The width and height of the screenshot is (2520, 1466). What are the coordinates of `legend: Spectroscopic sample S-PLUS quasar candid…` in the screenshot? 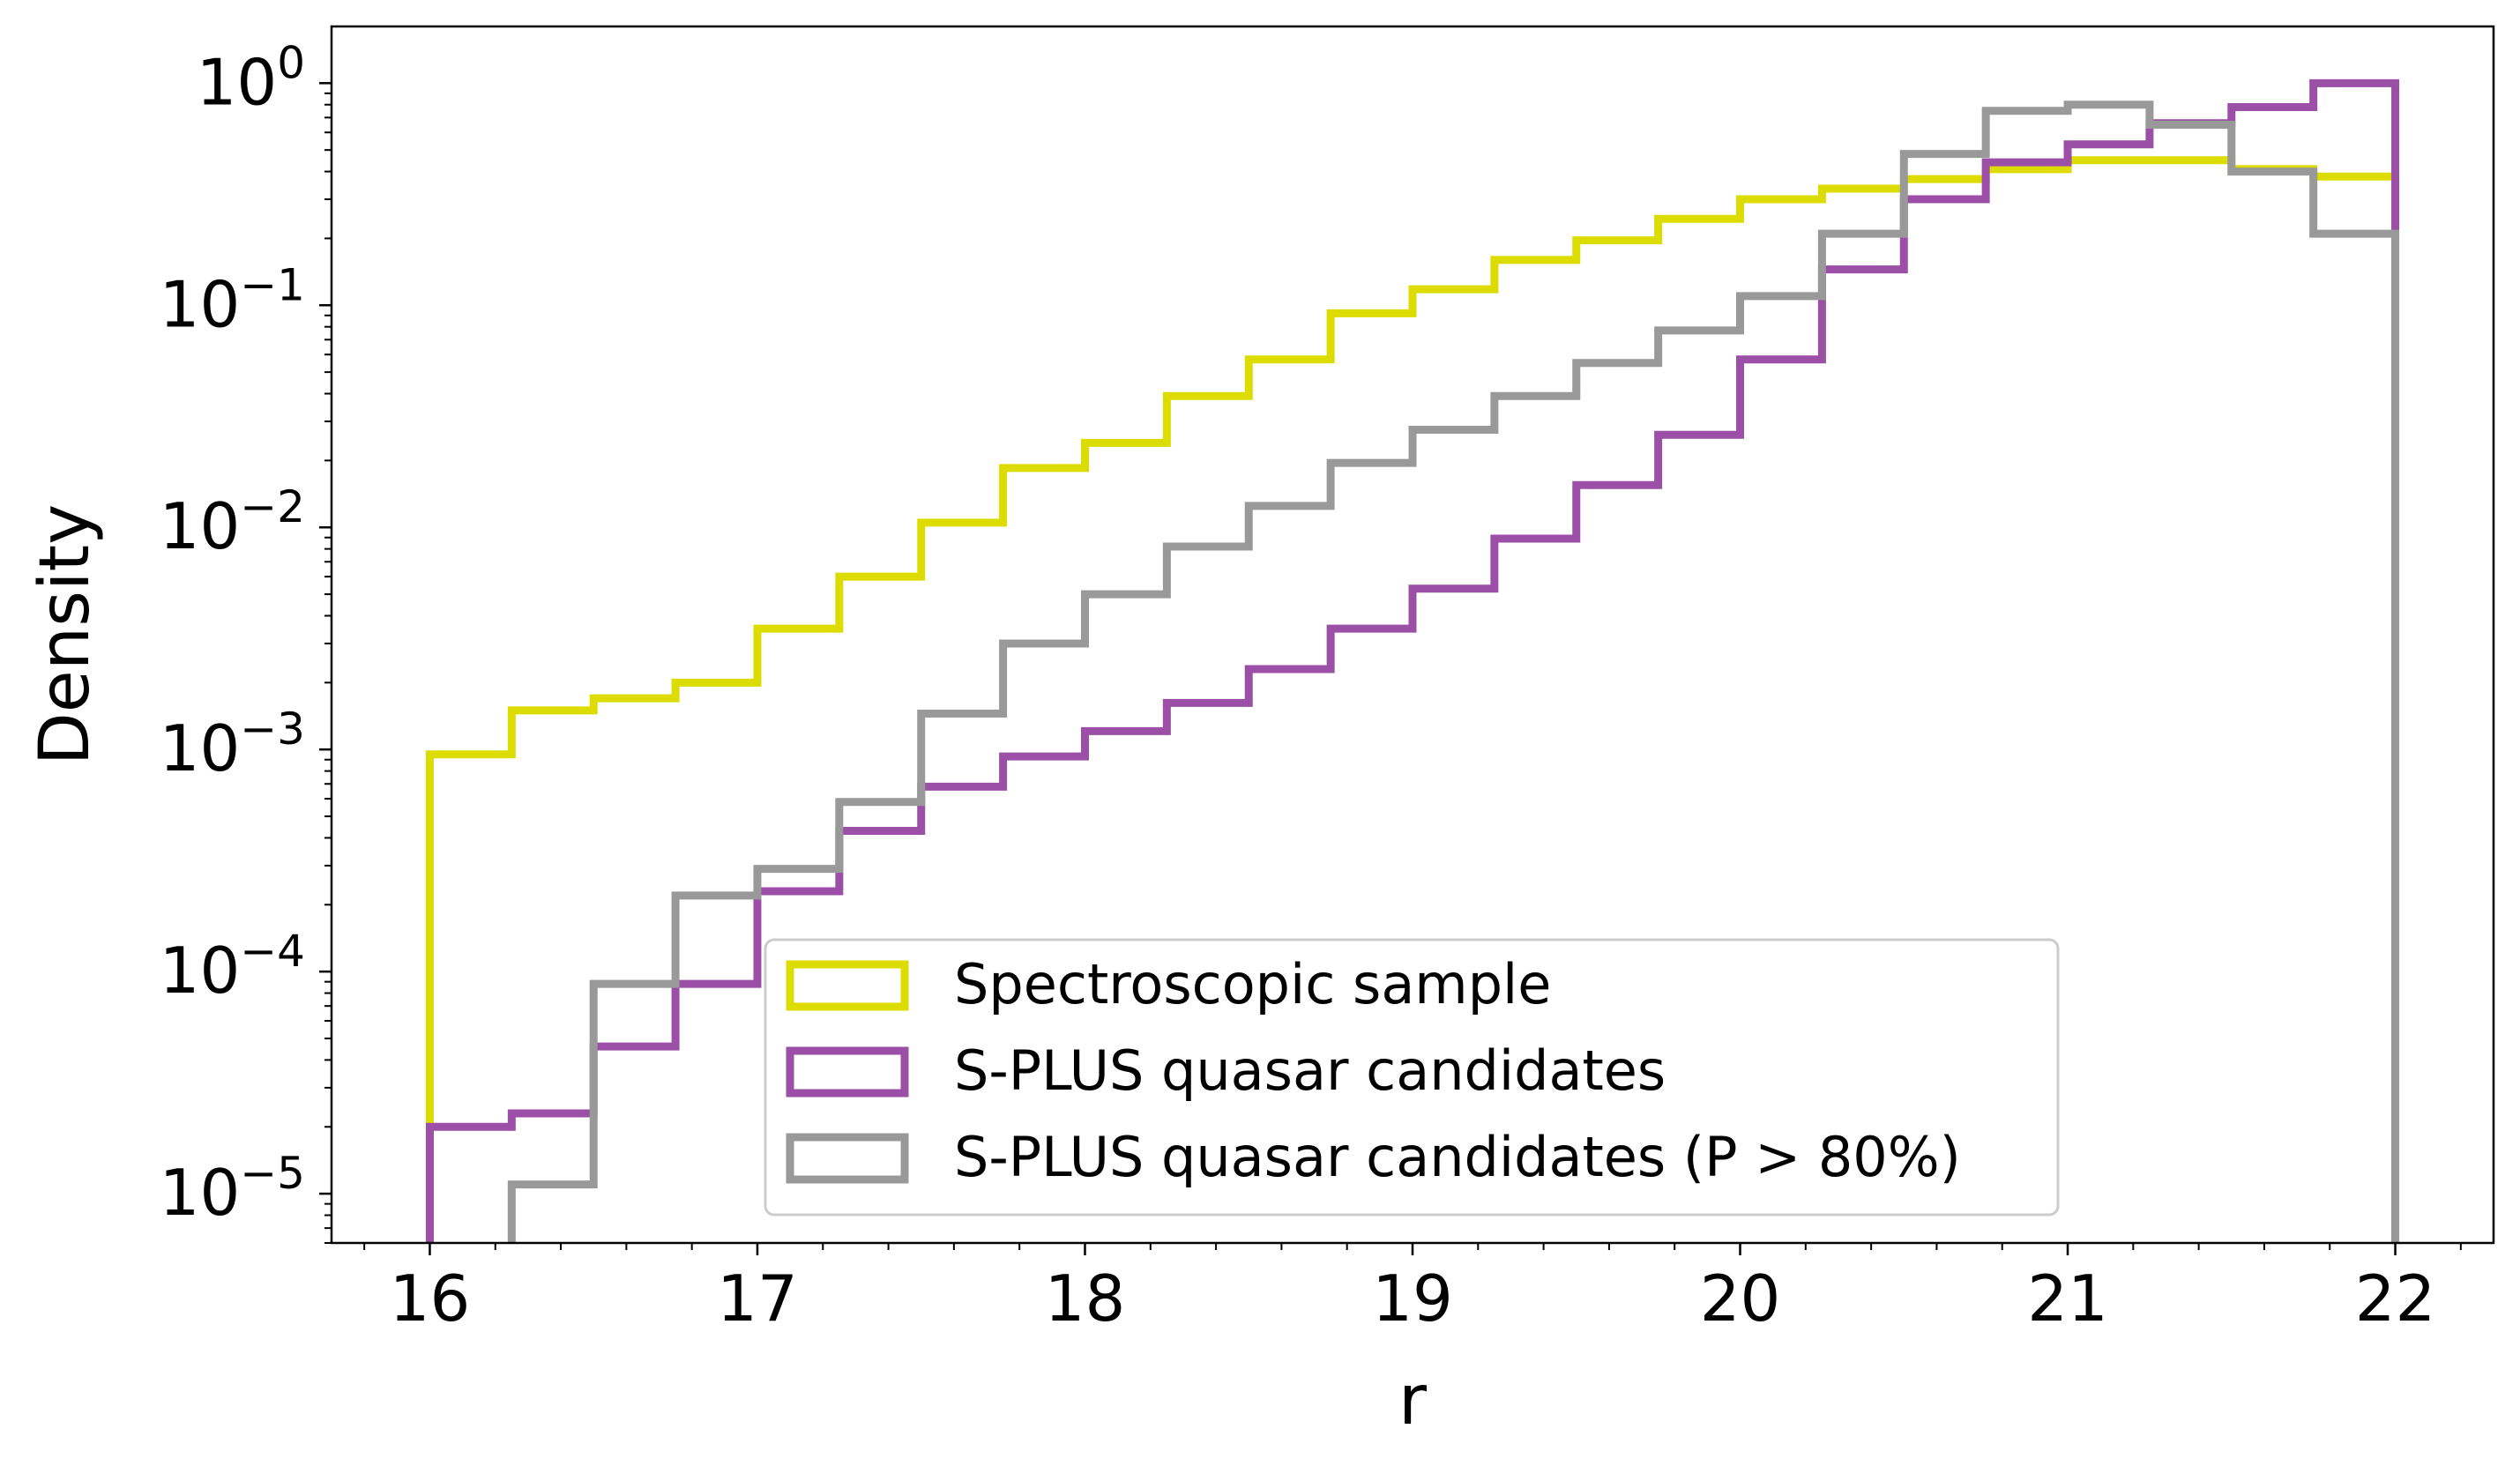 It's located at (1412, 1077).